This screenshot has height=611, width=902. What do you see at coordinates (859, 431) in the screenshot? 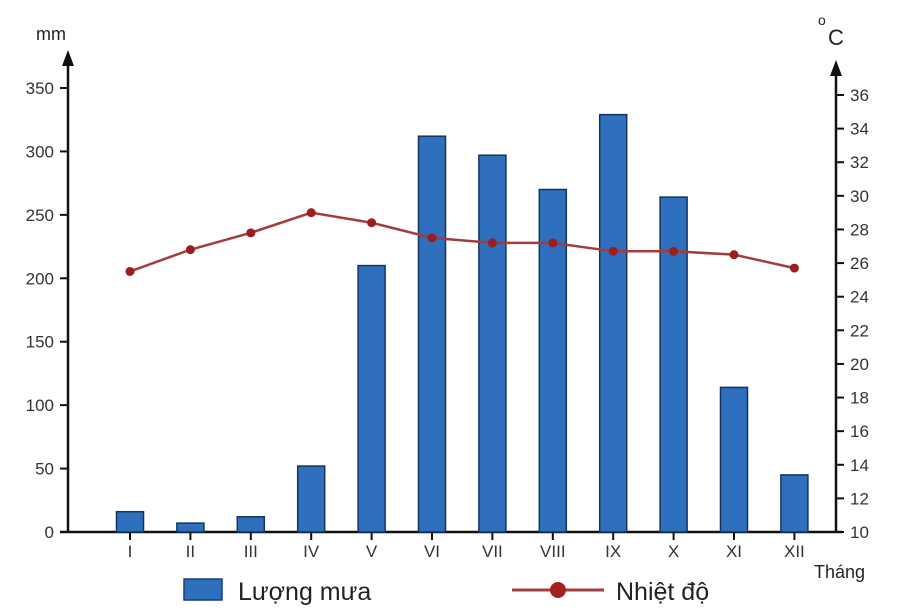
I see `right-tick-label: 16` at bounding box center [859, 431].